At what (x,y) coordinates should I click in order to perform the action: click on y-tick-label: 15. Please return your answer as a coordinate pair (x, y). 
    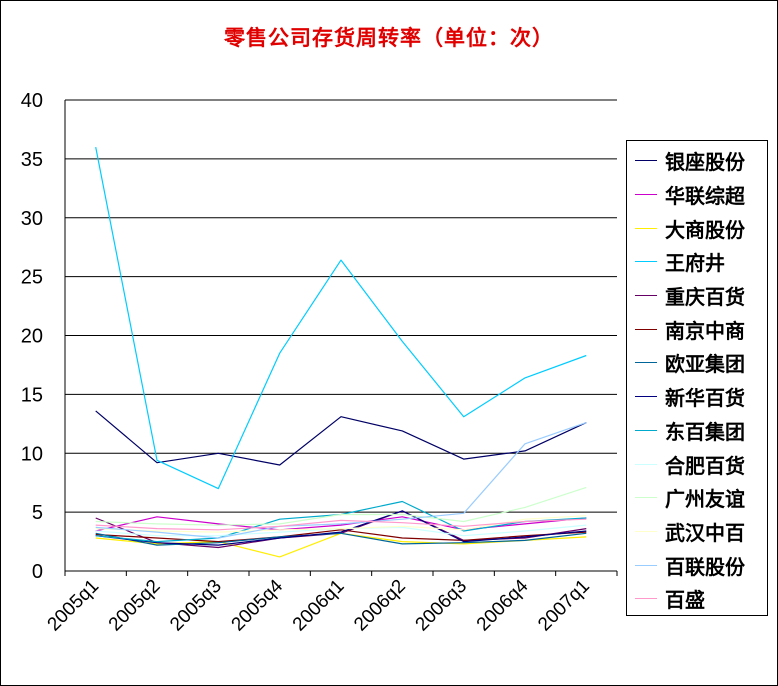
    Looking at the image, I should click on (32, 395).